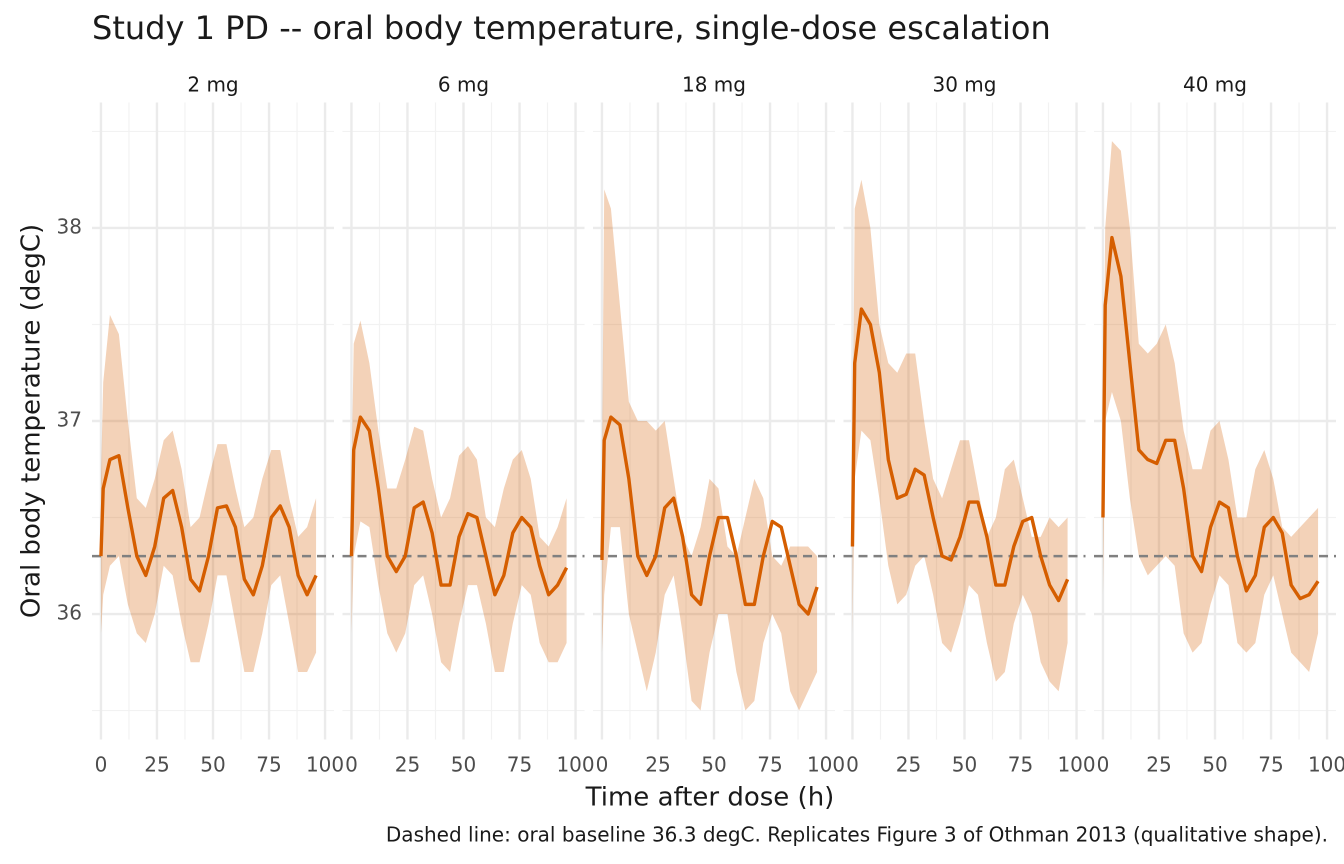 The image size is (1344, 864). What do you see at coordinates (965, 85) in the screenshot?
I see `facet-label: 30 mg` at bounding box center [965, 85].